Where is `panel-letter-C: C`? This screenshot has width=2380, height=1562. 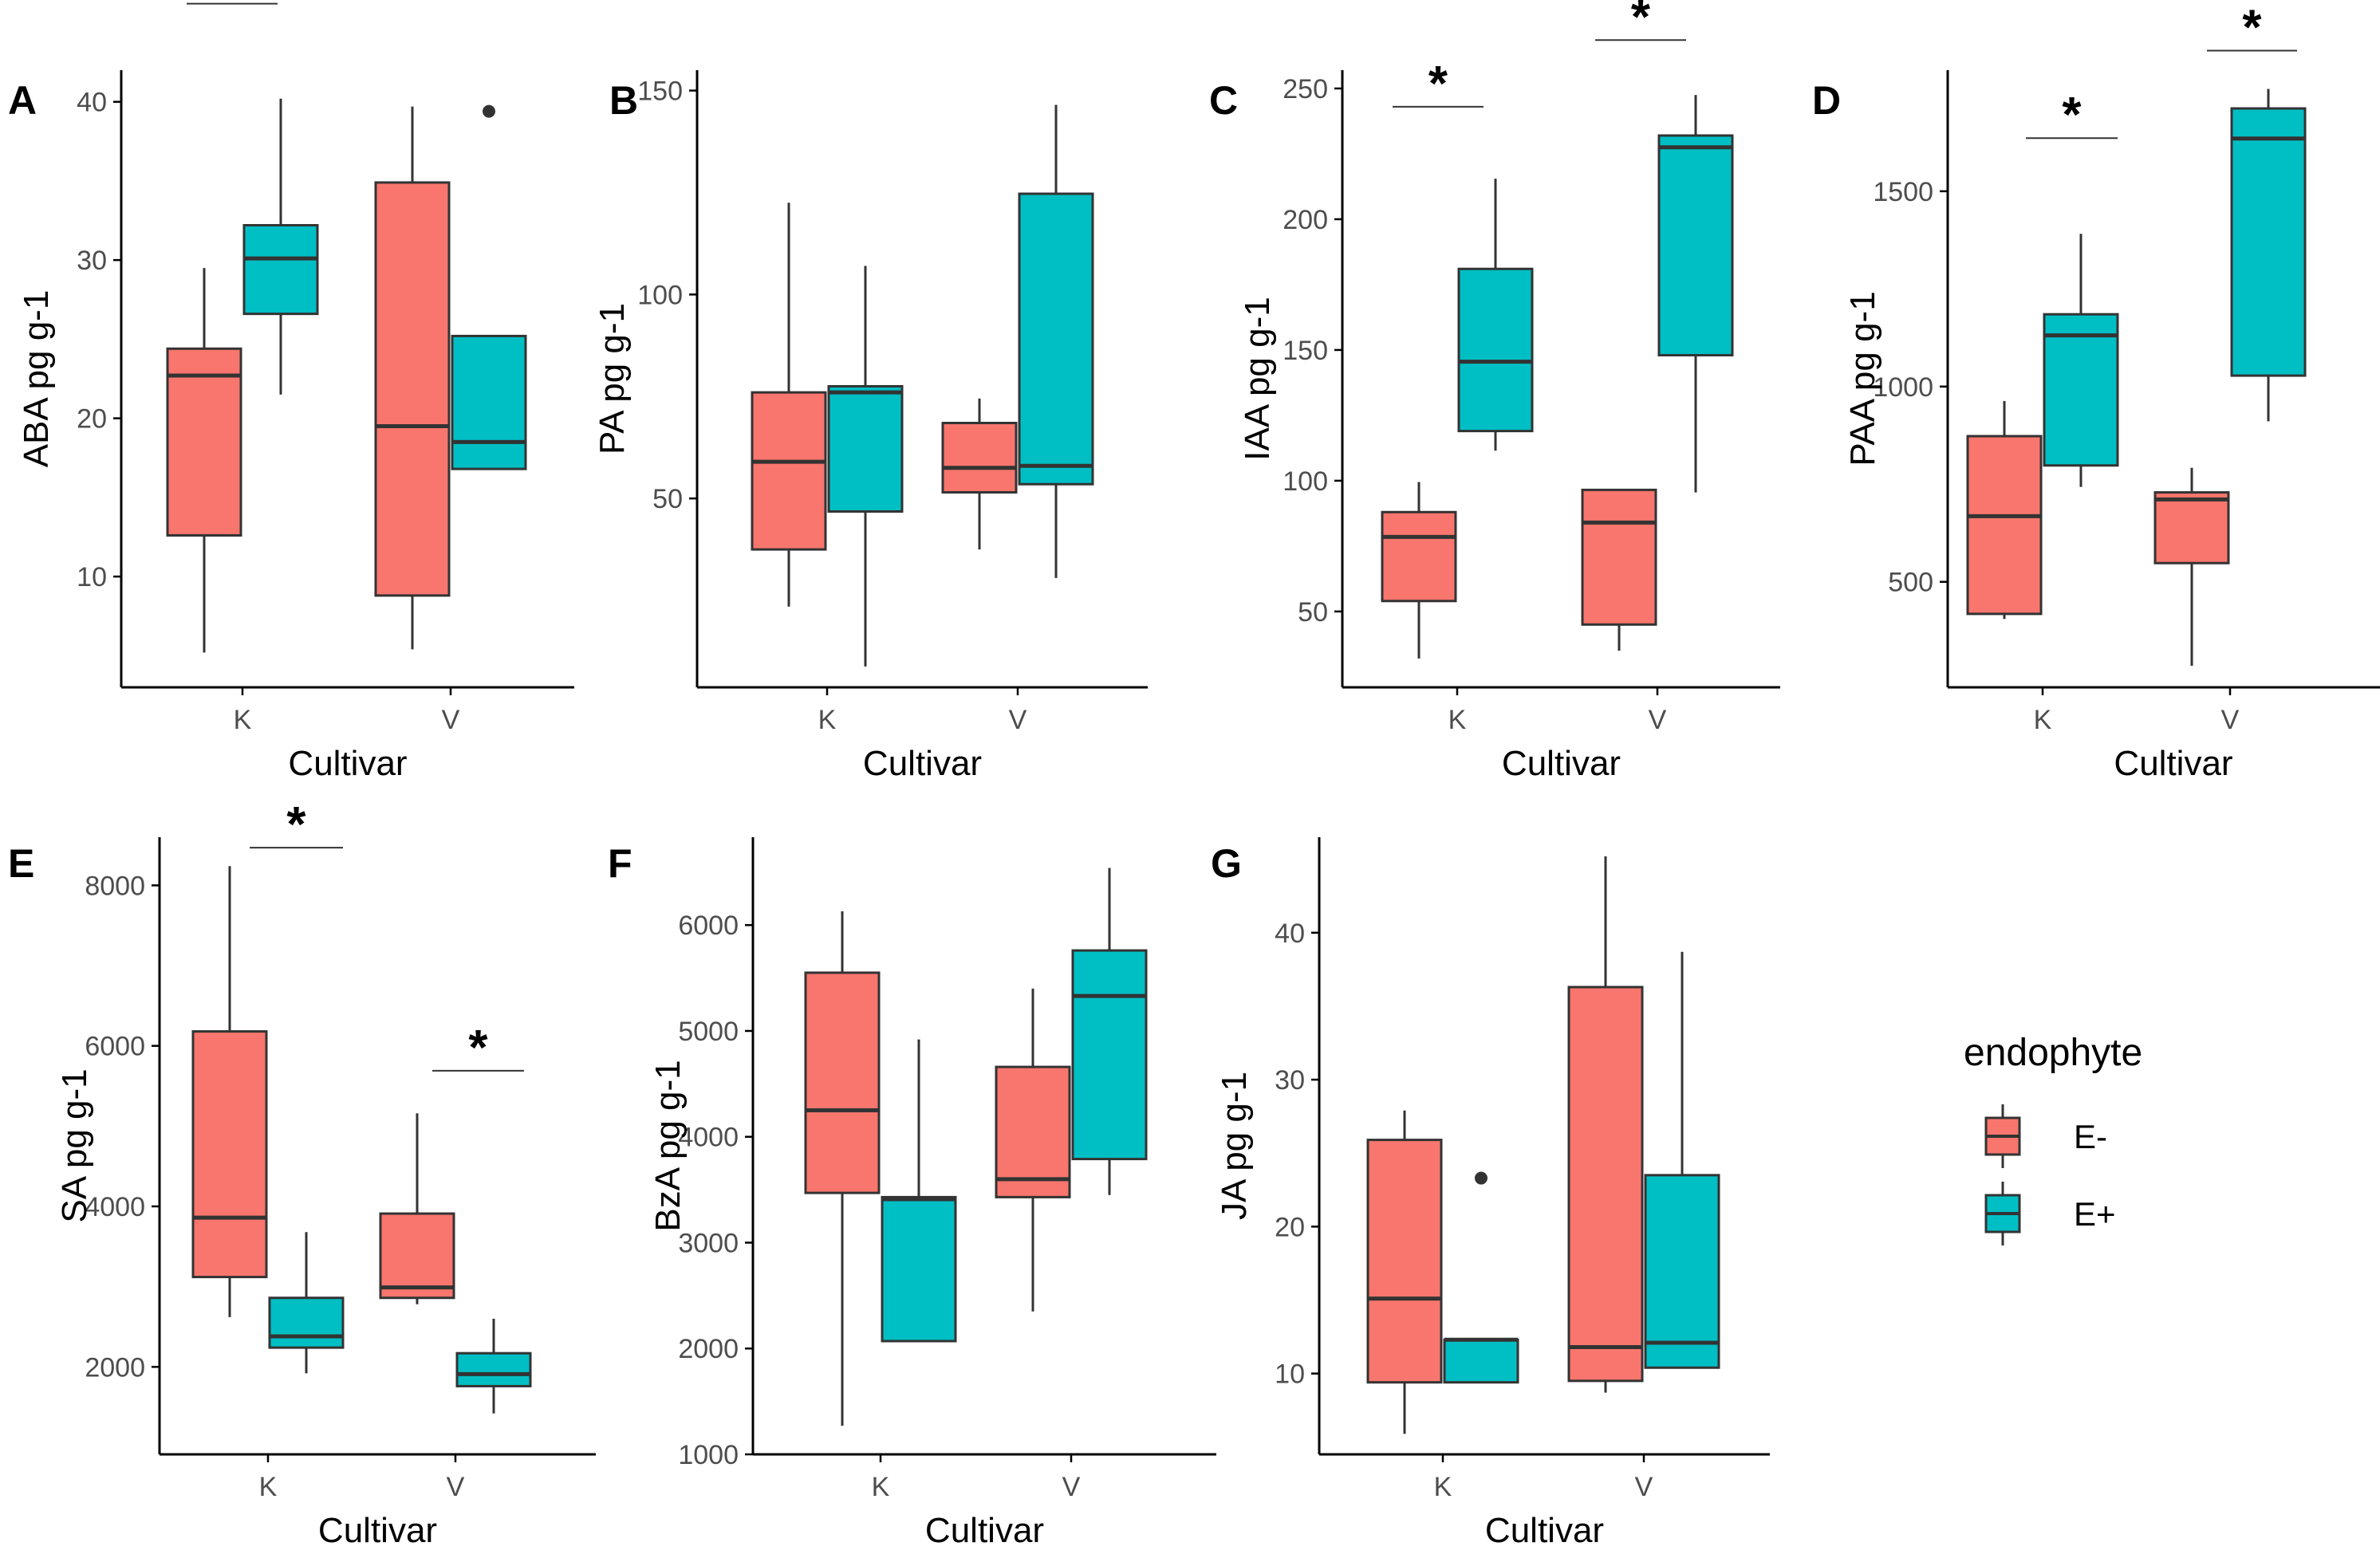 panel-letter-C: C is located at coordinates (1223, 101).